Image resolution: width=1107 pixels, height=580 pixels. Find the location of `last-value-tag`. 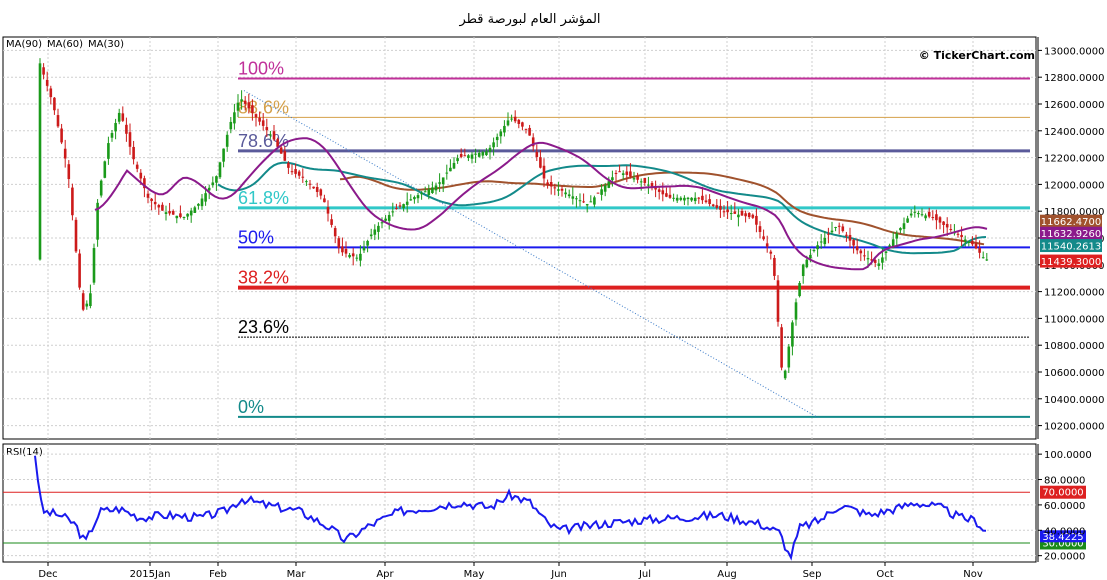

last-value-tag is located at coordinates (1071, 221).